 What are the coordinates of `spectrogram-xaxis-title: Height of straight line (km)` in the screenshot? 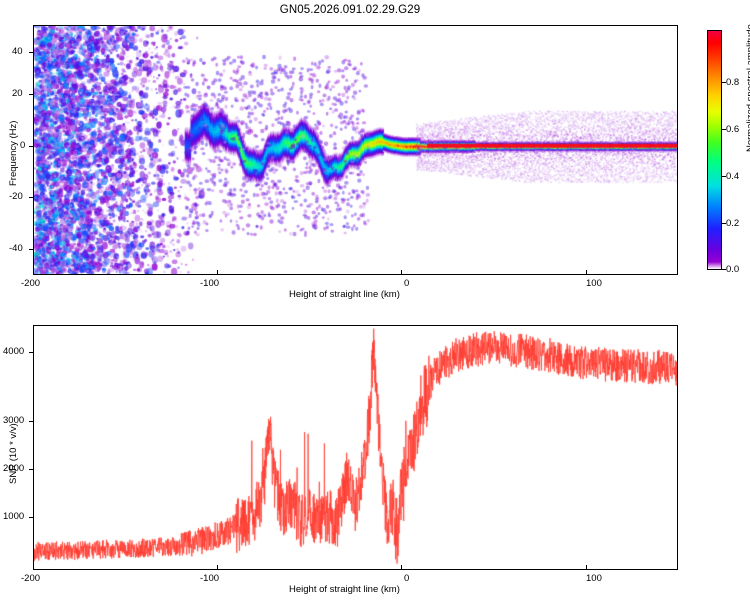 It's located at (344, 294).